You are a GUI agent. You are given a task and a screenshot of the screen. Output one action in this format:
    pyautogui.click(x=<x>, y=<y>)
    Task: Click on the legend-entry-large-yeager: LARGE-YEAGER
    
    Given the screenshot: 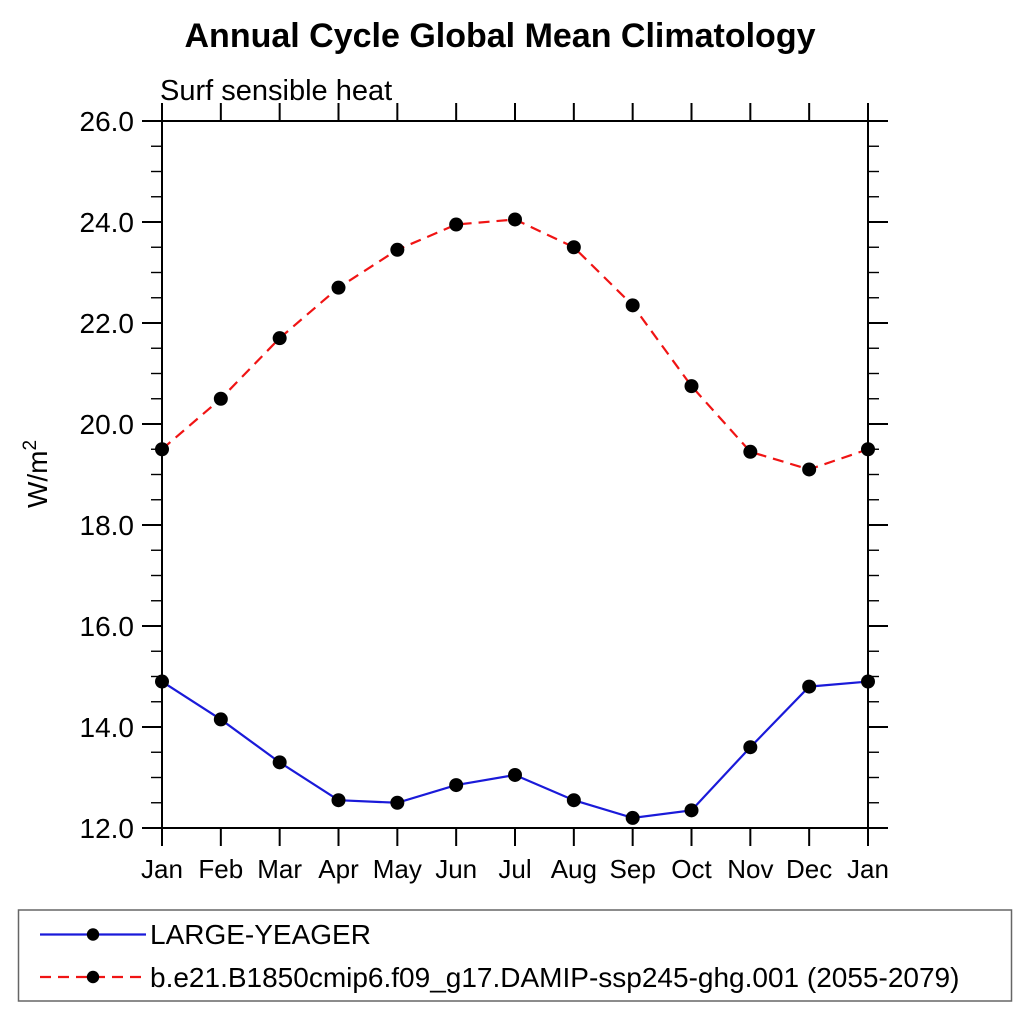 What is the action you would take?
    pyautogui.click(x=205, y=934)
    